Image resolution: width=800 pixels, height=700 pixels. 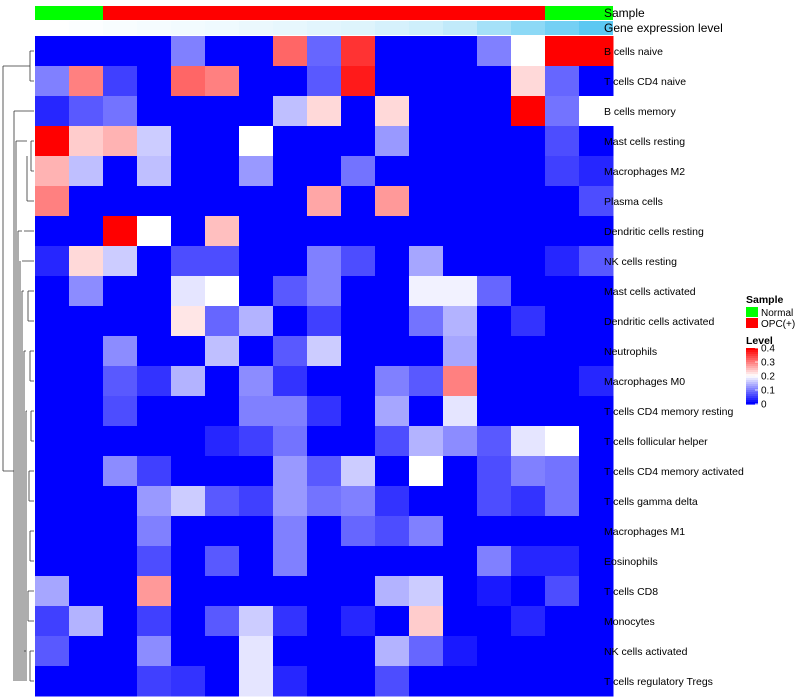 What do you see at coordinates (631, 562) in the screenshot?
I see `row-label: Eosinophils` at bounding box center [631, 562].